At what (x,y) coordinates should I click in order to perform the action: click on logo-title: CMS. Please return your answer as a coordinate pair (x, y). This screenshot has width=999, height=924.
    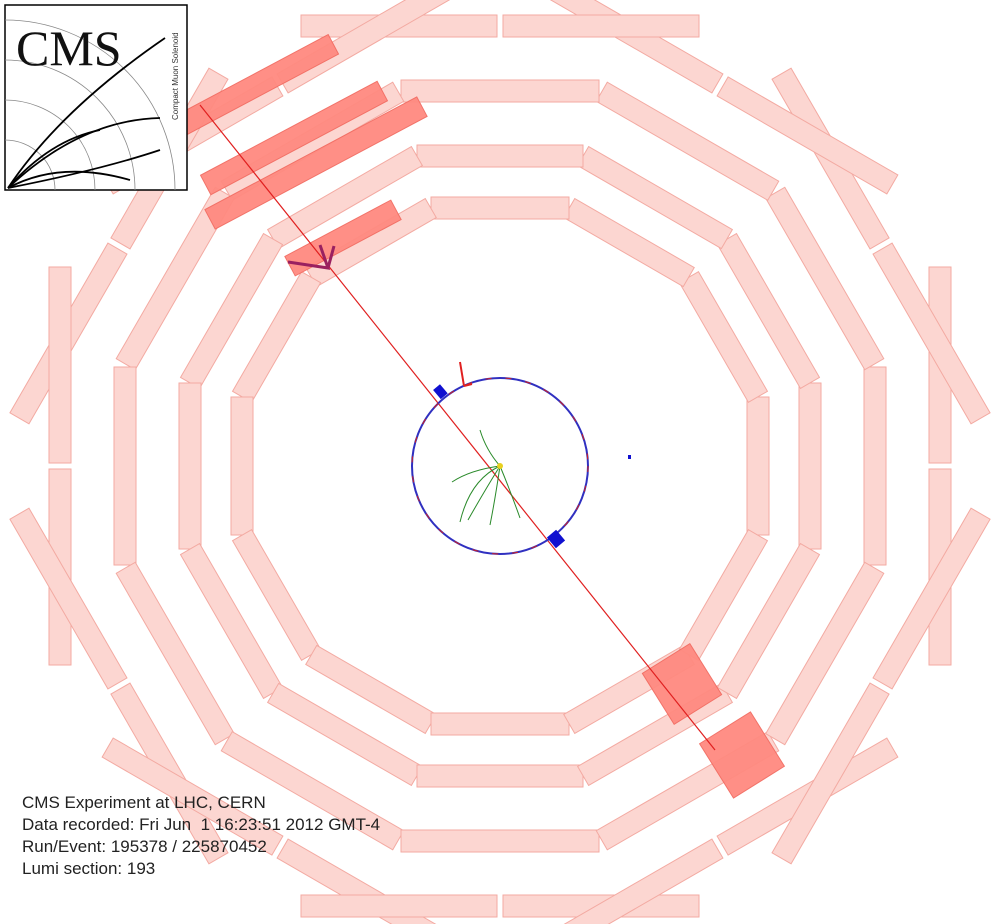
    Looking at the image, I should click on (69, 48).